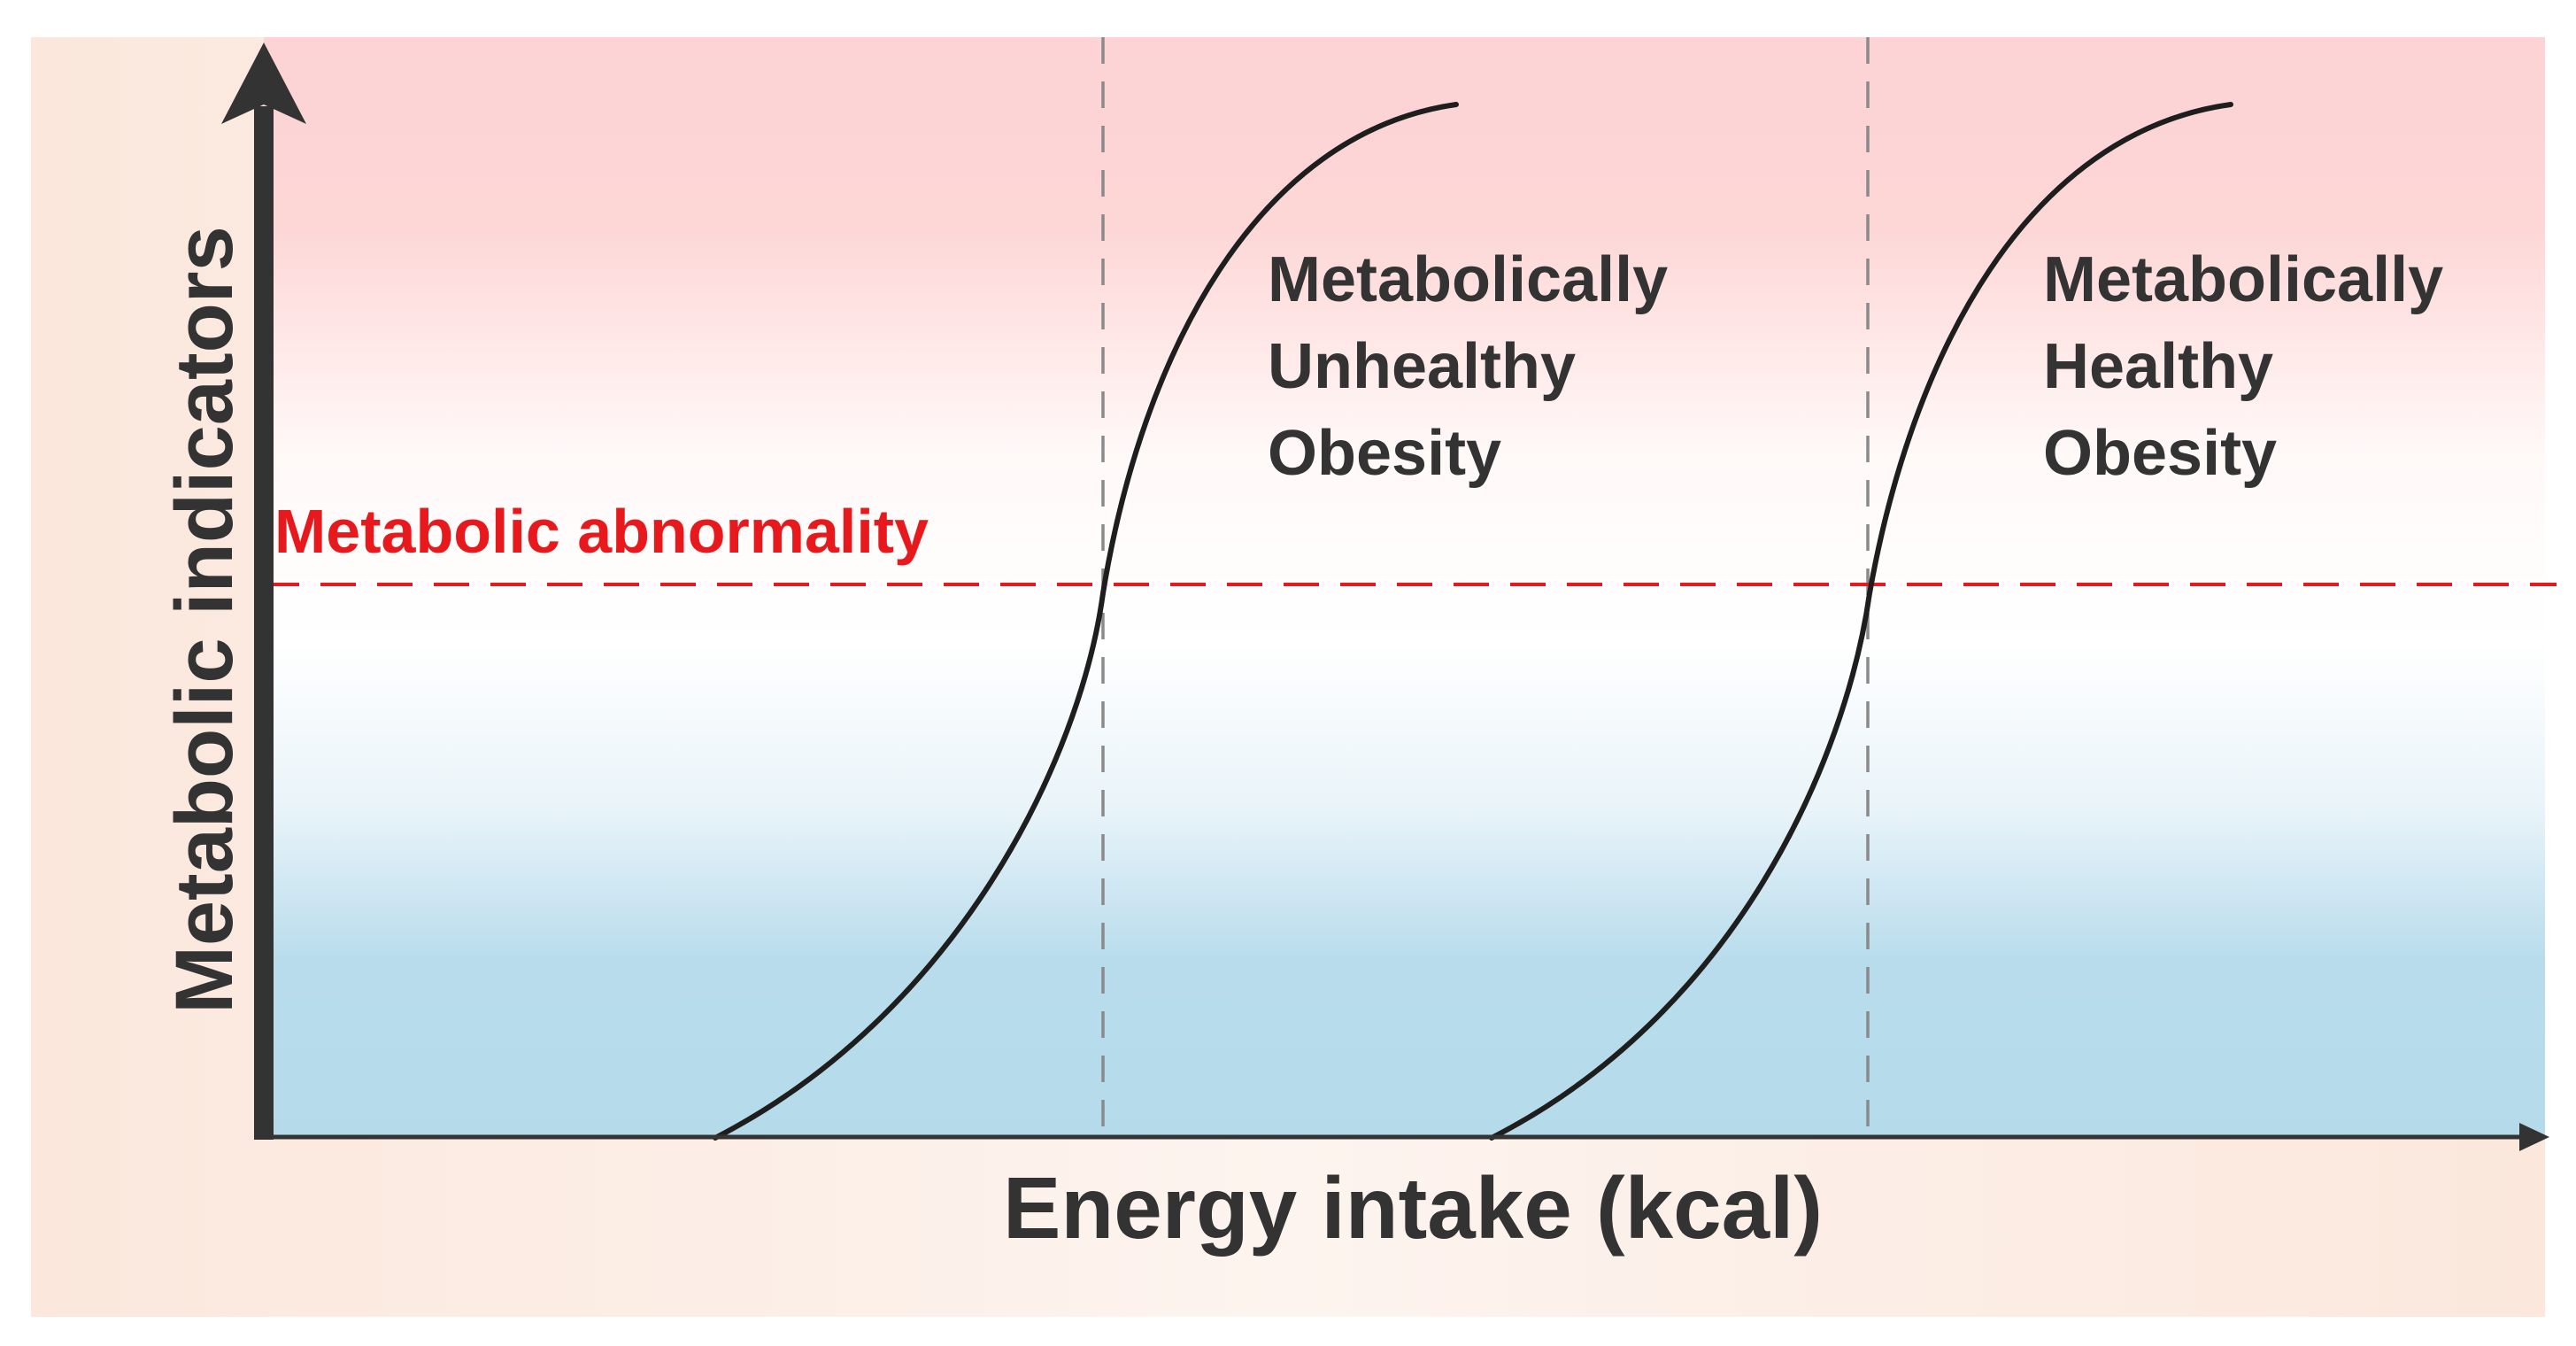 The image size is (2576, 1346). I want to click on x-axis-arrowhead, so click(2534, 1137).